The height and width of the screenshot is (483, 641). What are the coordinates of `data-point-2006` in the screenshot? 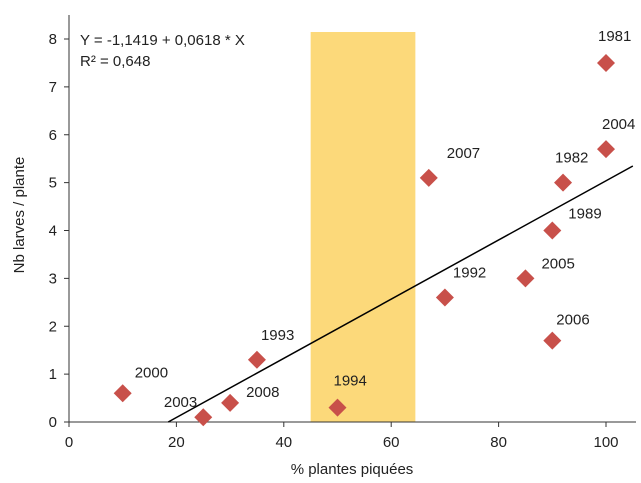 It's located at (552, 340).